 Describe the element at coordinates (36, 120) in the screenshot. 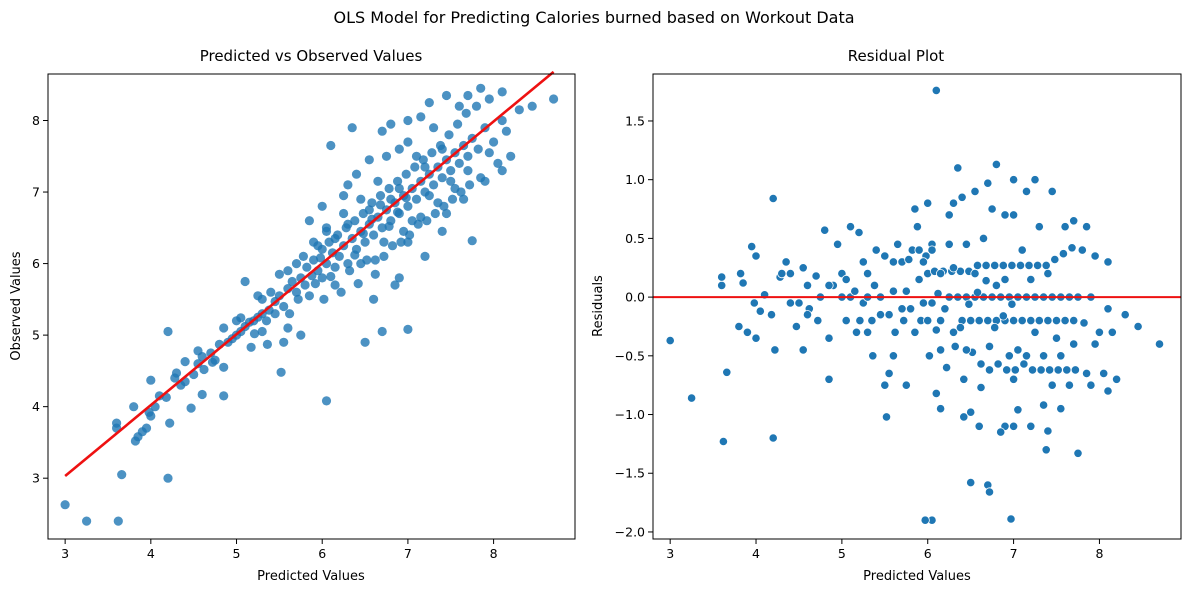

I see `y-tick-label: 8` at that location.